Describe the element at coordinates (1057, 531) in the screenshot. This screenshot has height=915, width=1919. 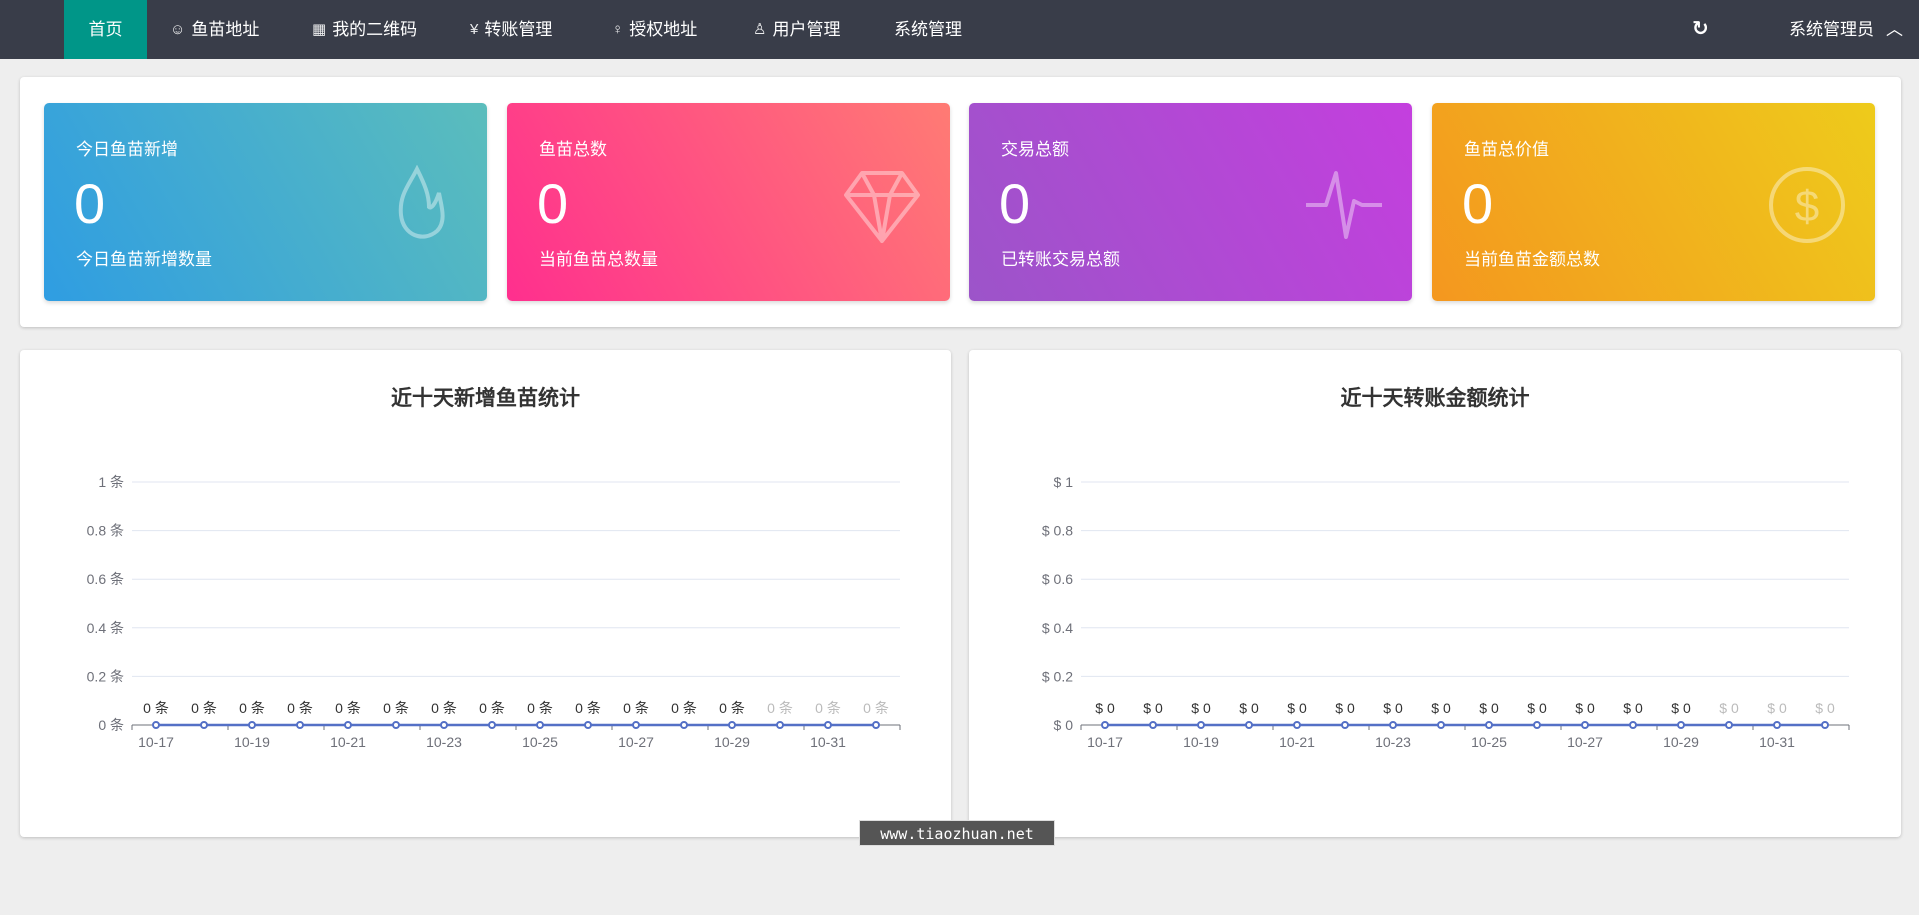
I see `y-tick-label: $ 0.8` at that location.